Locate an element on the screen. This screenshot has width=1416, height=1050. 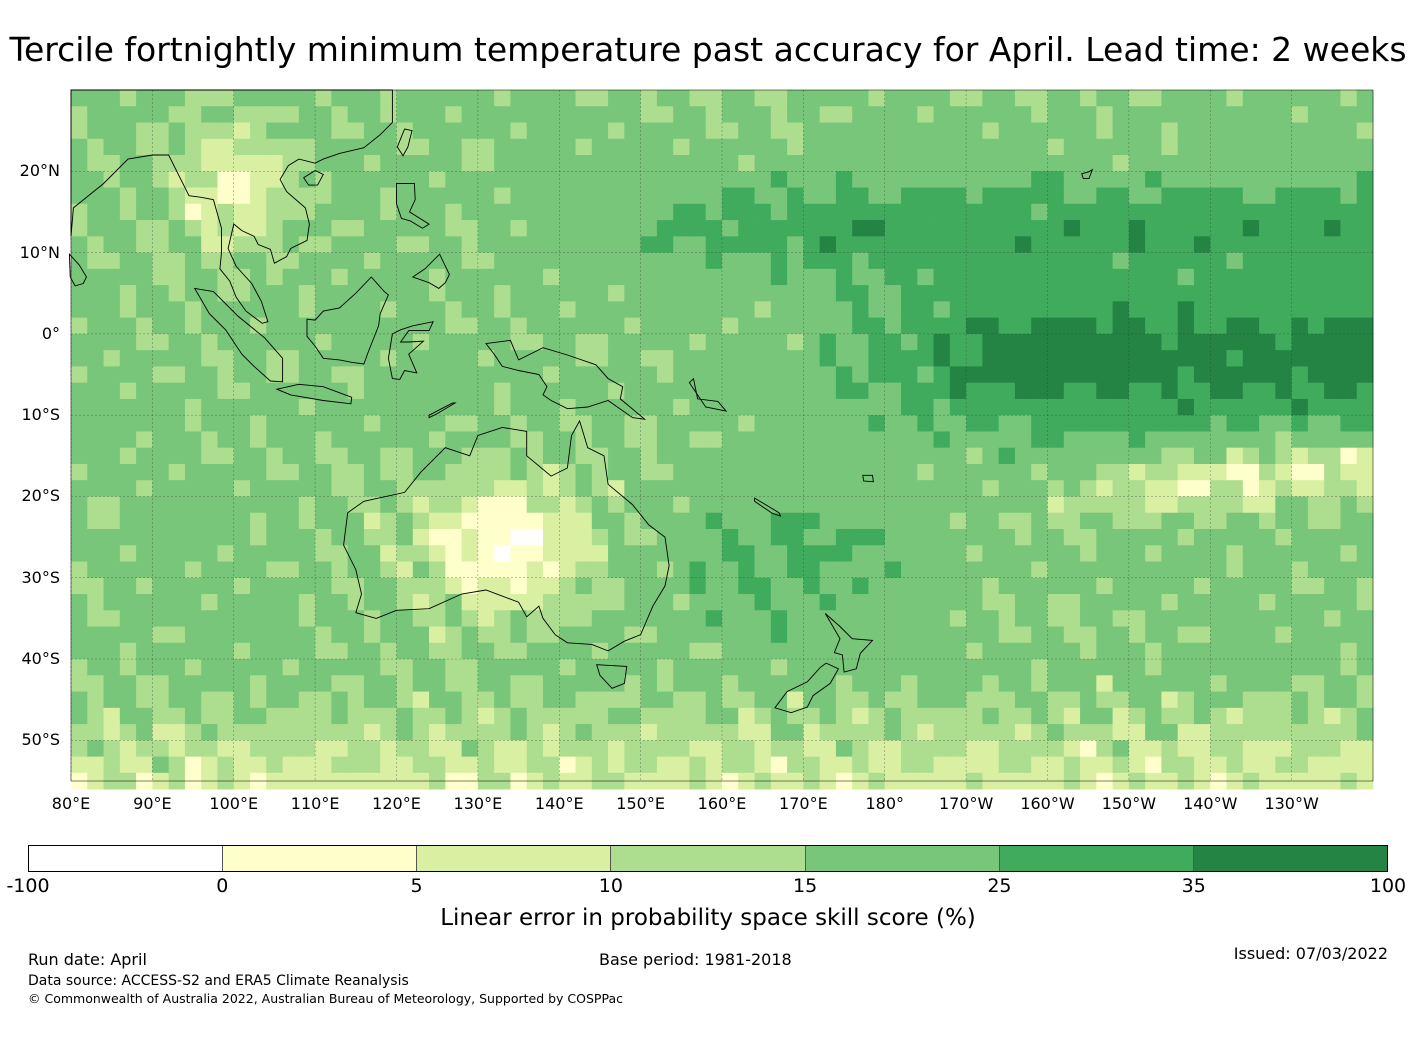
longitude-label: 150°W is located at coordinates (1129, 803).